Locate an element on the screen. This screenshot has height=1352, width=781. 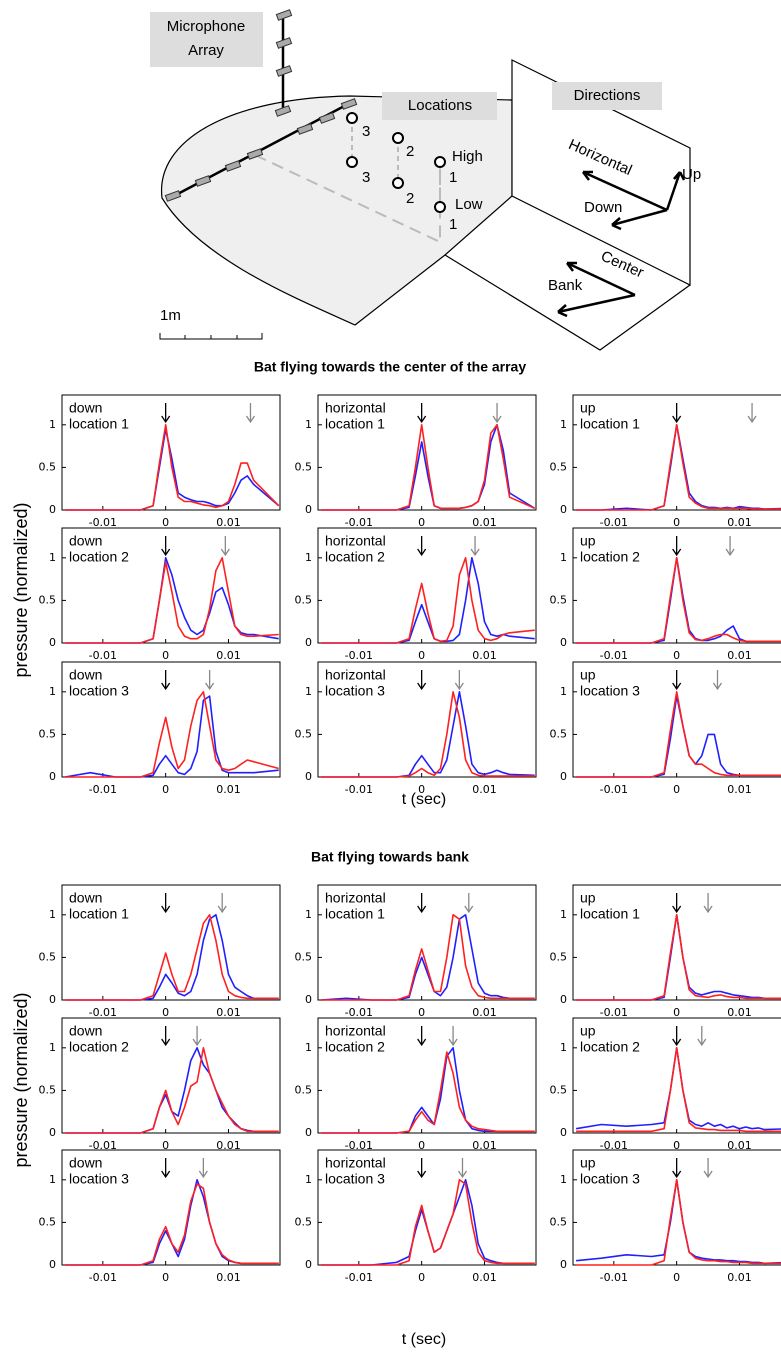
panel-label: location 3 is located at coordinates (99, 691).